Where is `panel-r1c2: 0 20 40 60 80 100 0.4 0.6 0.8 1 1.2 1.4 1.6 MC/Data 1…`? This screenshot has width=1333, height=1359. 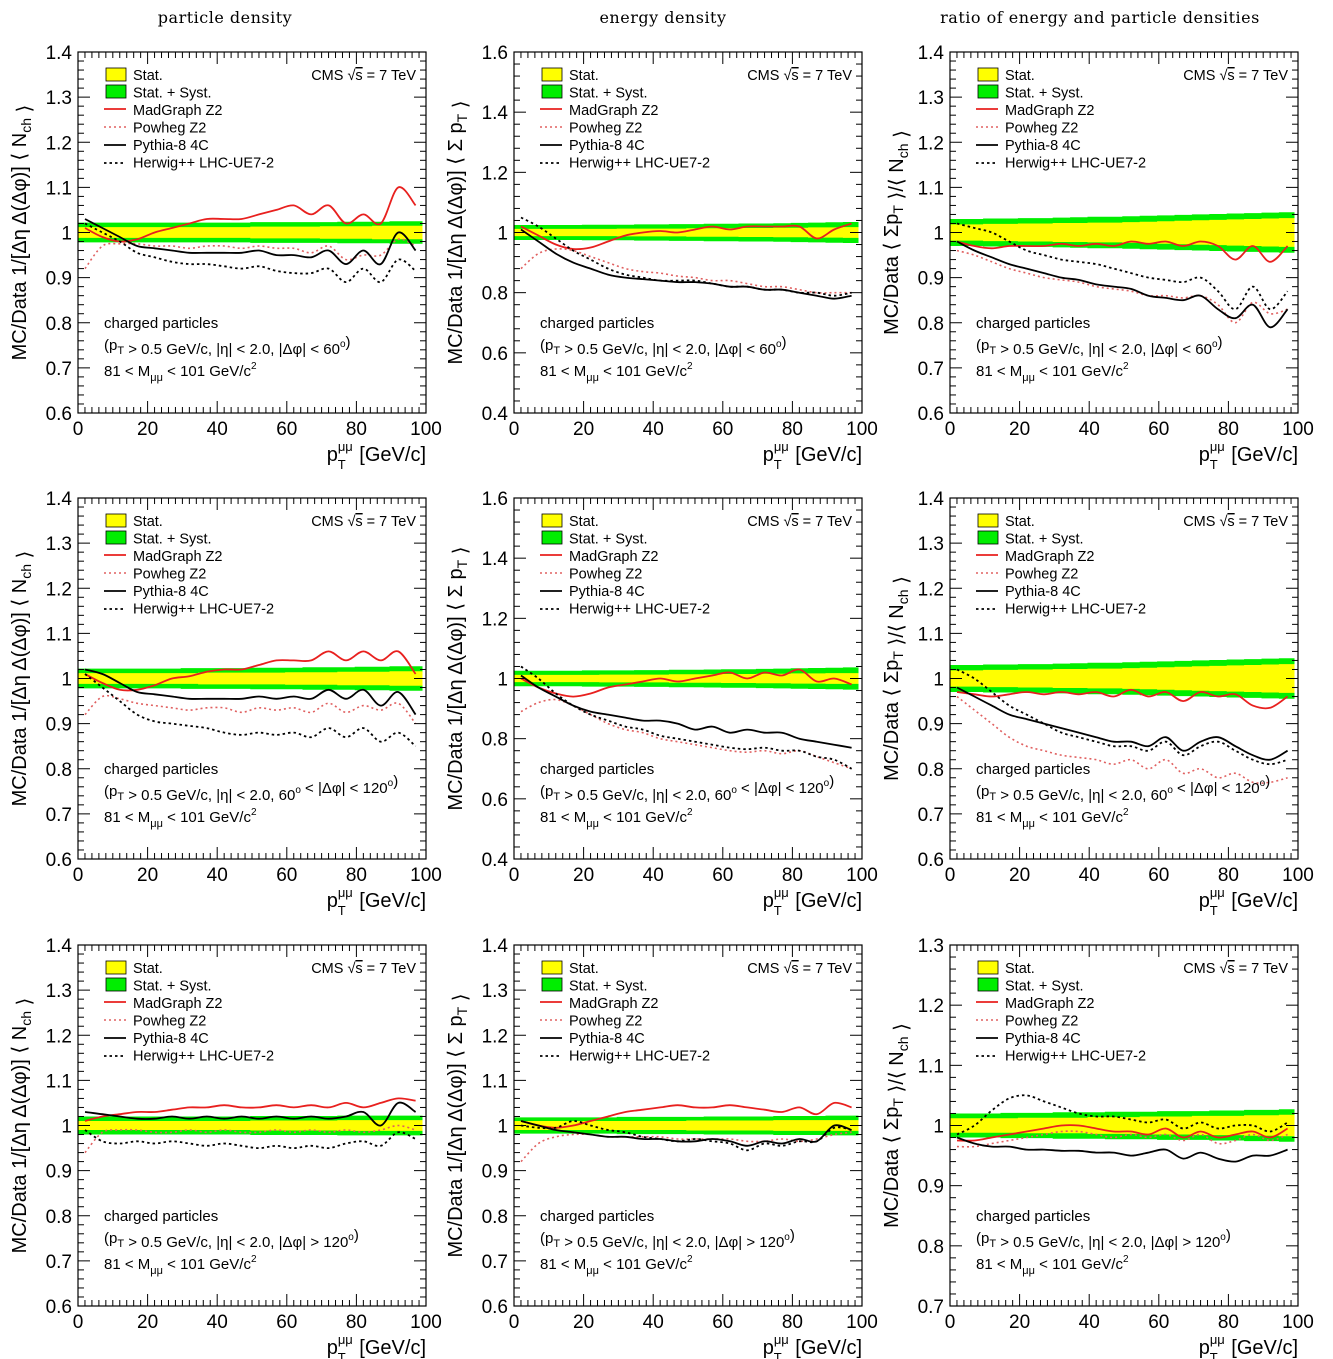
panel-r1c2: 0 20 40 60 80 100 0.4 0.6 0.8 1 1.2 1.4 1.6 MC/Data 1… is located at coordinates (661, 257).